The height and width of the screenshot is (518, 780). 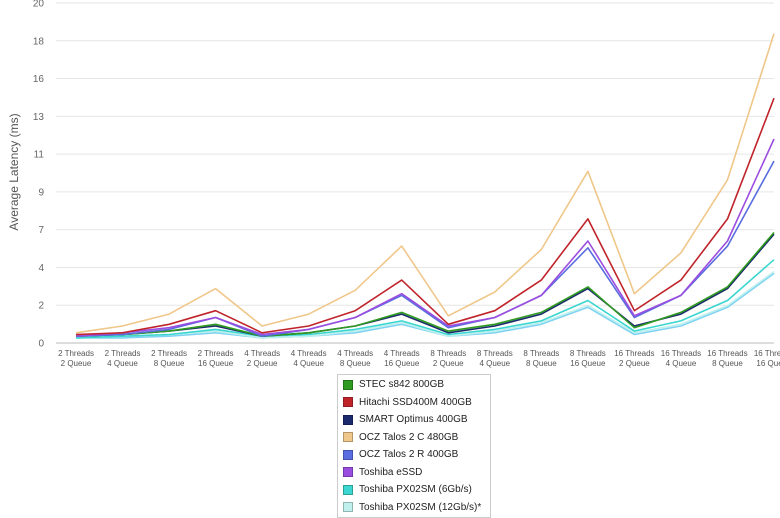 I want to click on legend-label: Toshiba PX02SM (12Gb/s)*, so click(x=420, y=507).